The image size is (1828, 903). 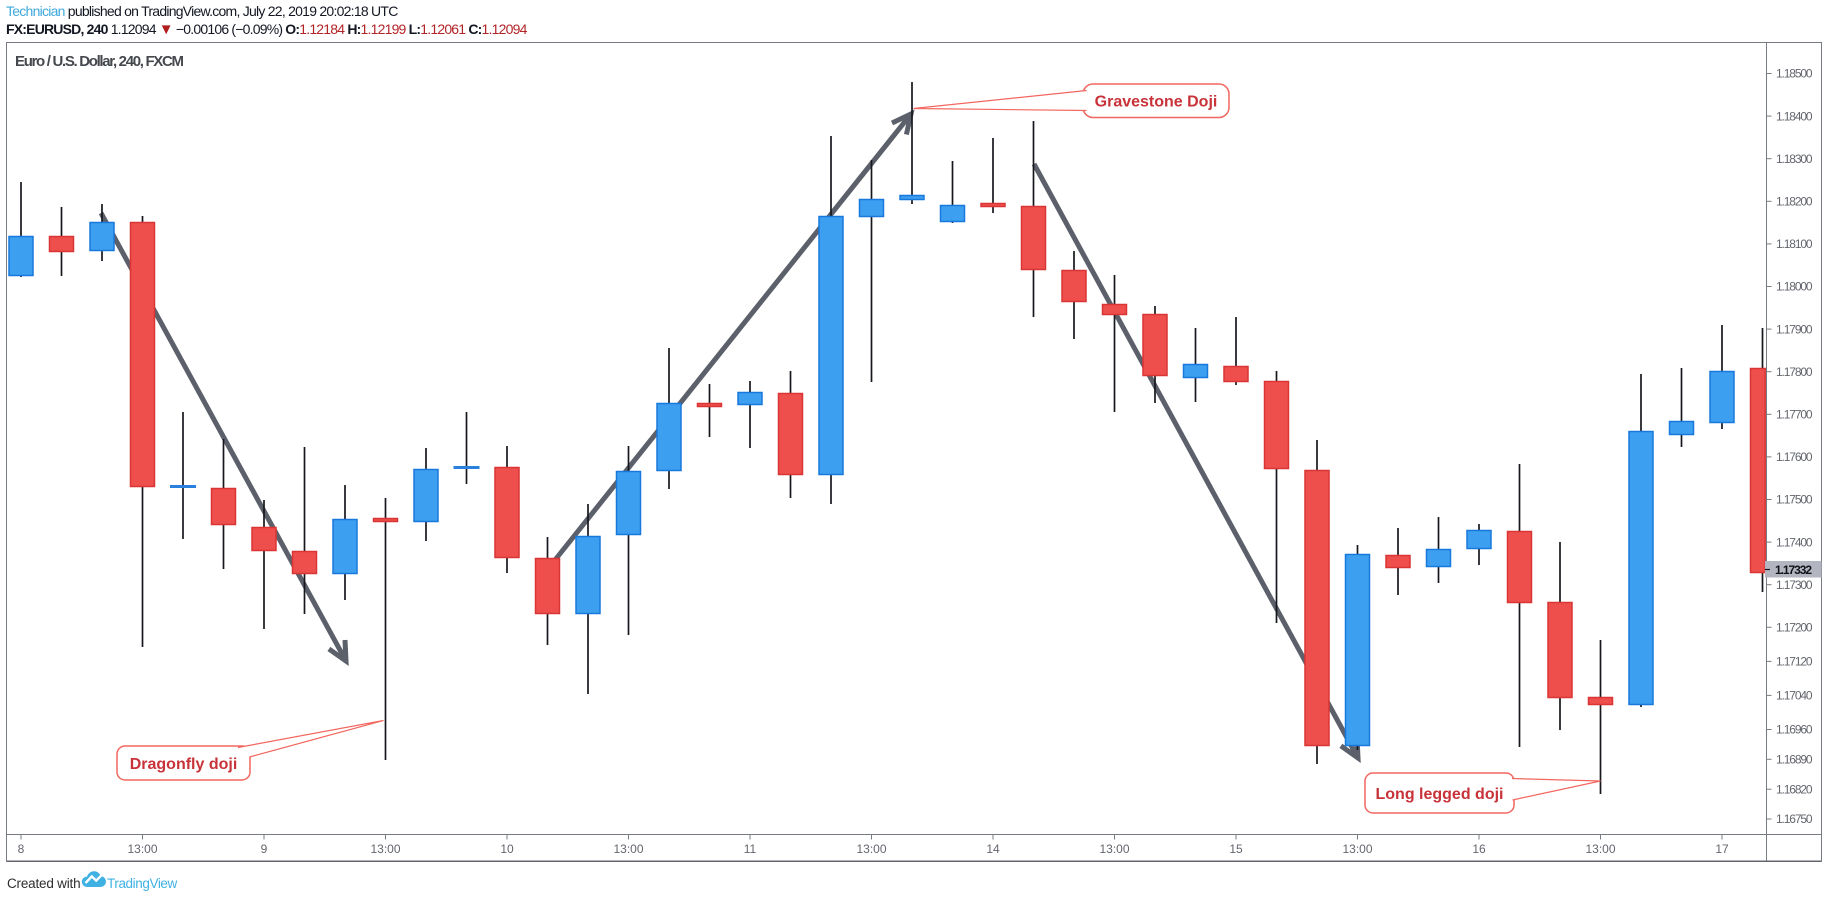 What do you see at coordinates (1236, 849) in the screenshot?
I see `svg-text: 15` at bounding box center [1236, 849].